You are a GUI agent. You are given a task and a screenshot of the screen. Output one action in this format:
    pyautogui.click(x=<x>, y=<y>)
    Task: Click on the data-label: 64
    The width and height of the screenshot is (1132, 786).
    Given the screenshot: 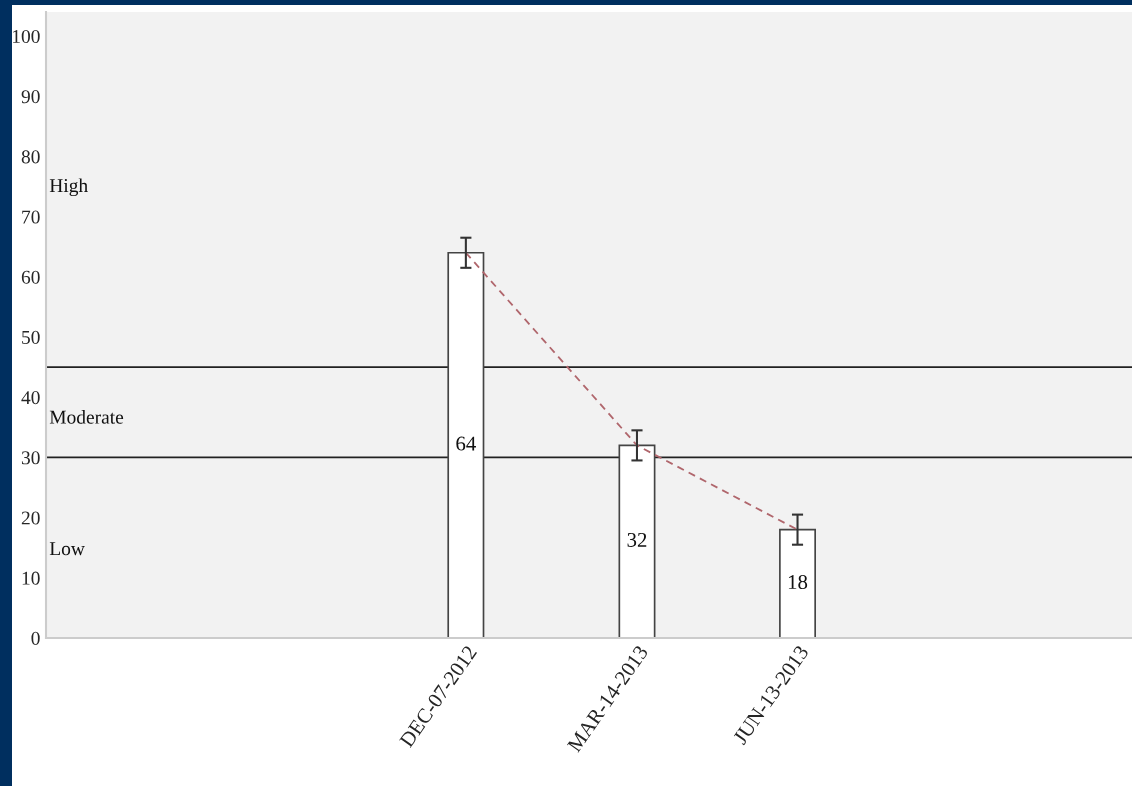 What is the action you would take?
    pyautogui.click(x=466, y=443)
    